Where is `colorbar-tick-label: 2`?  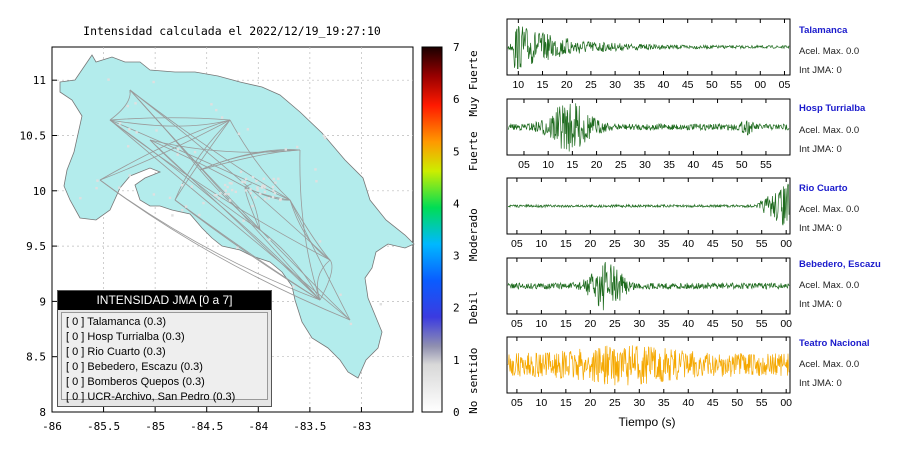
colorbar-tick-label: 2 is located at coordinates (456, 308).